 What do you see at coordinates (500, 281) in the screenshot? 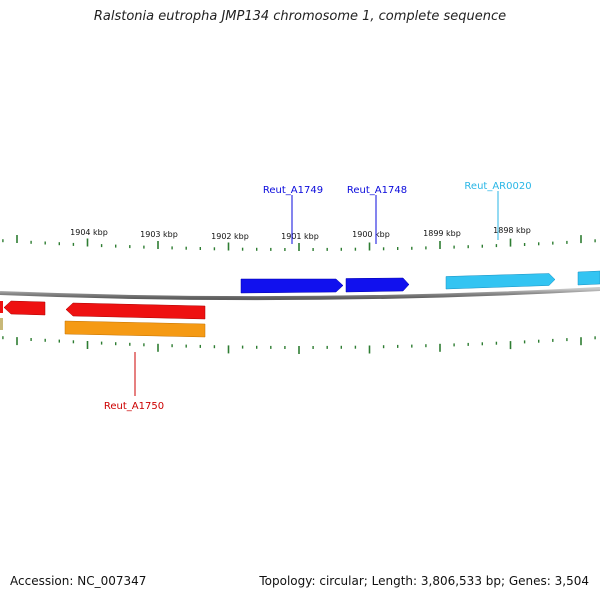
I see `gene-reut-ar0020` at bounding box center [500, 281].